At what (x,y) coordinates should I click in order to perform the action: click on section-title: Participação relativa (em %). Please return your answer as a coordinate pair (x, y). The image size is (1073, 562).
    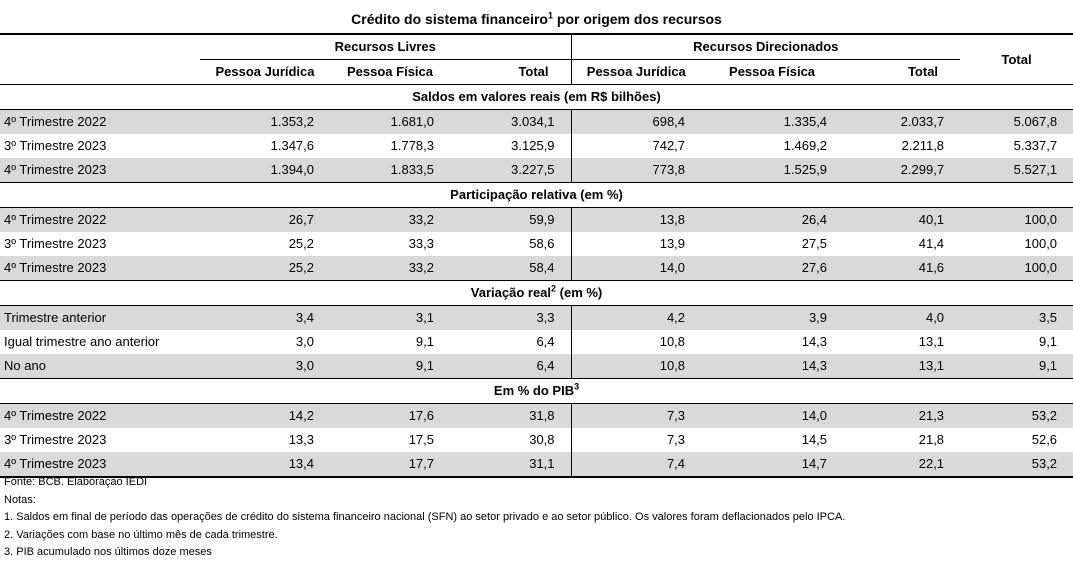
    Looking at the image, I should click on (536, 195).